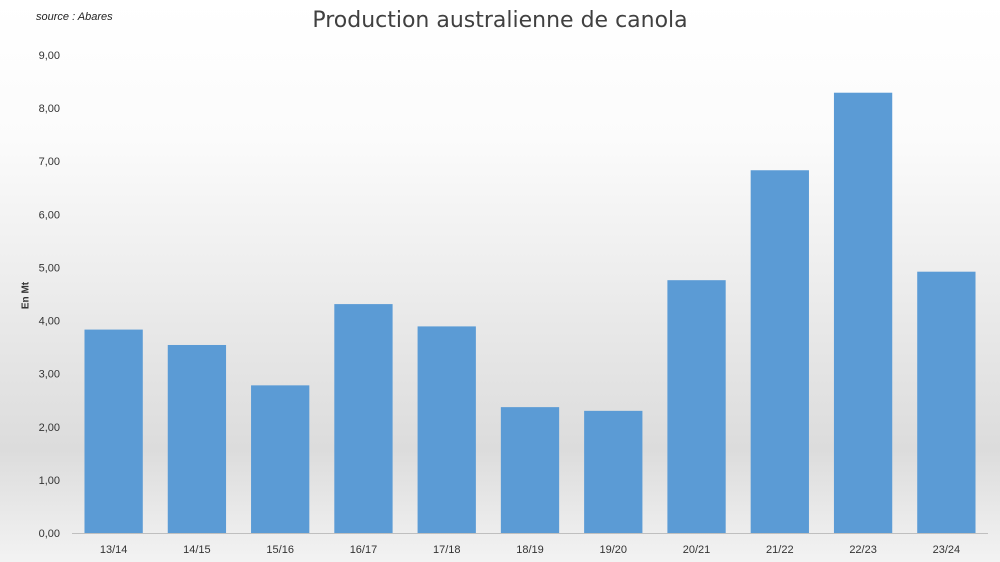 Image resolution: width=1000 pixels, height=562 pixels. I want to click on x-tick-label: 20/21, so click(697, 550).